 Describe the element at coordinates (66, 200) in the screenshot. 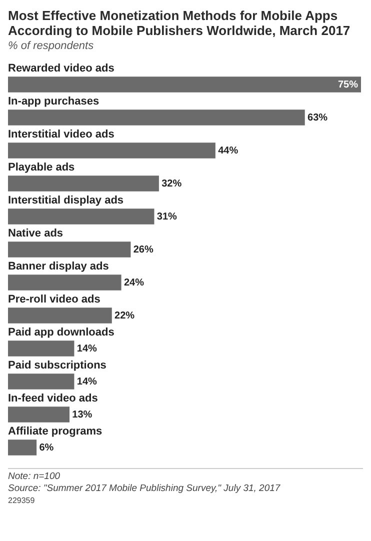

I see `y-tick-label: Interstitial display ads` at that location.